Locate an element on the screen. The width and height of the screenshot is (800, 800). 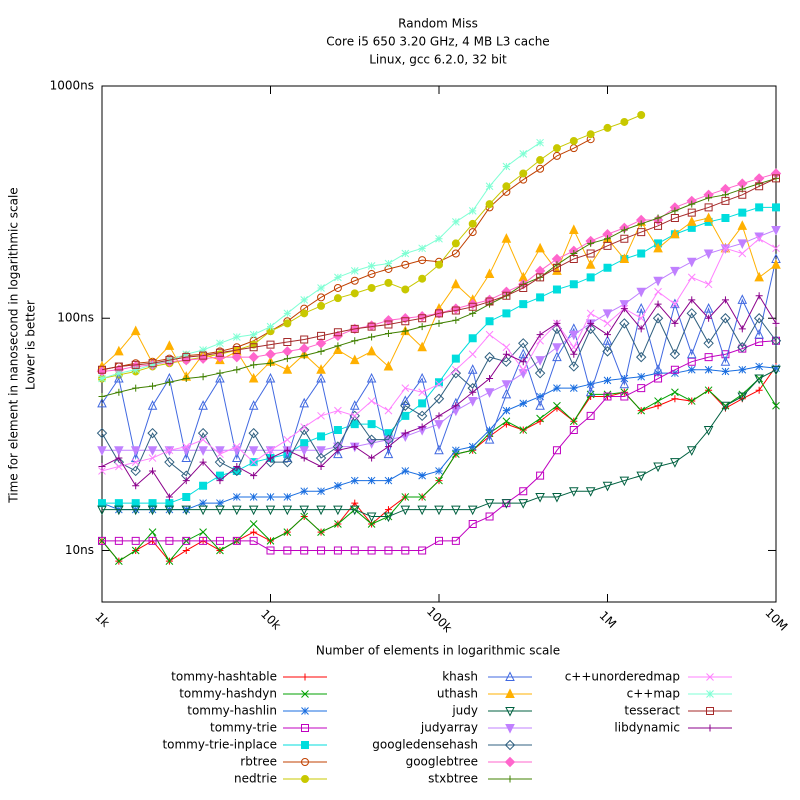
legend-label: khash is located at coordinates (460, 677).